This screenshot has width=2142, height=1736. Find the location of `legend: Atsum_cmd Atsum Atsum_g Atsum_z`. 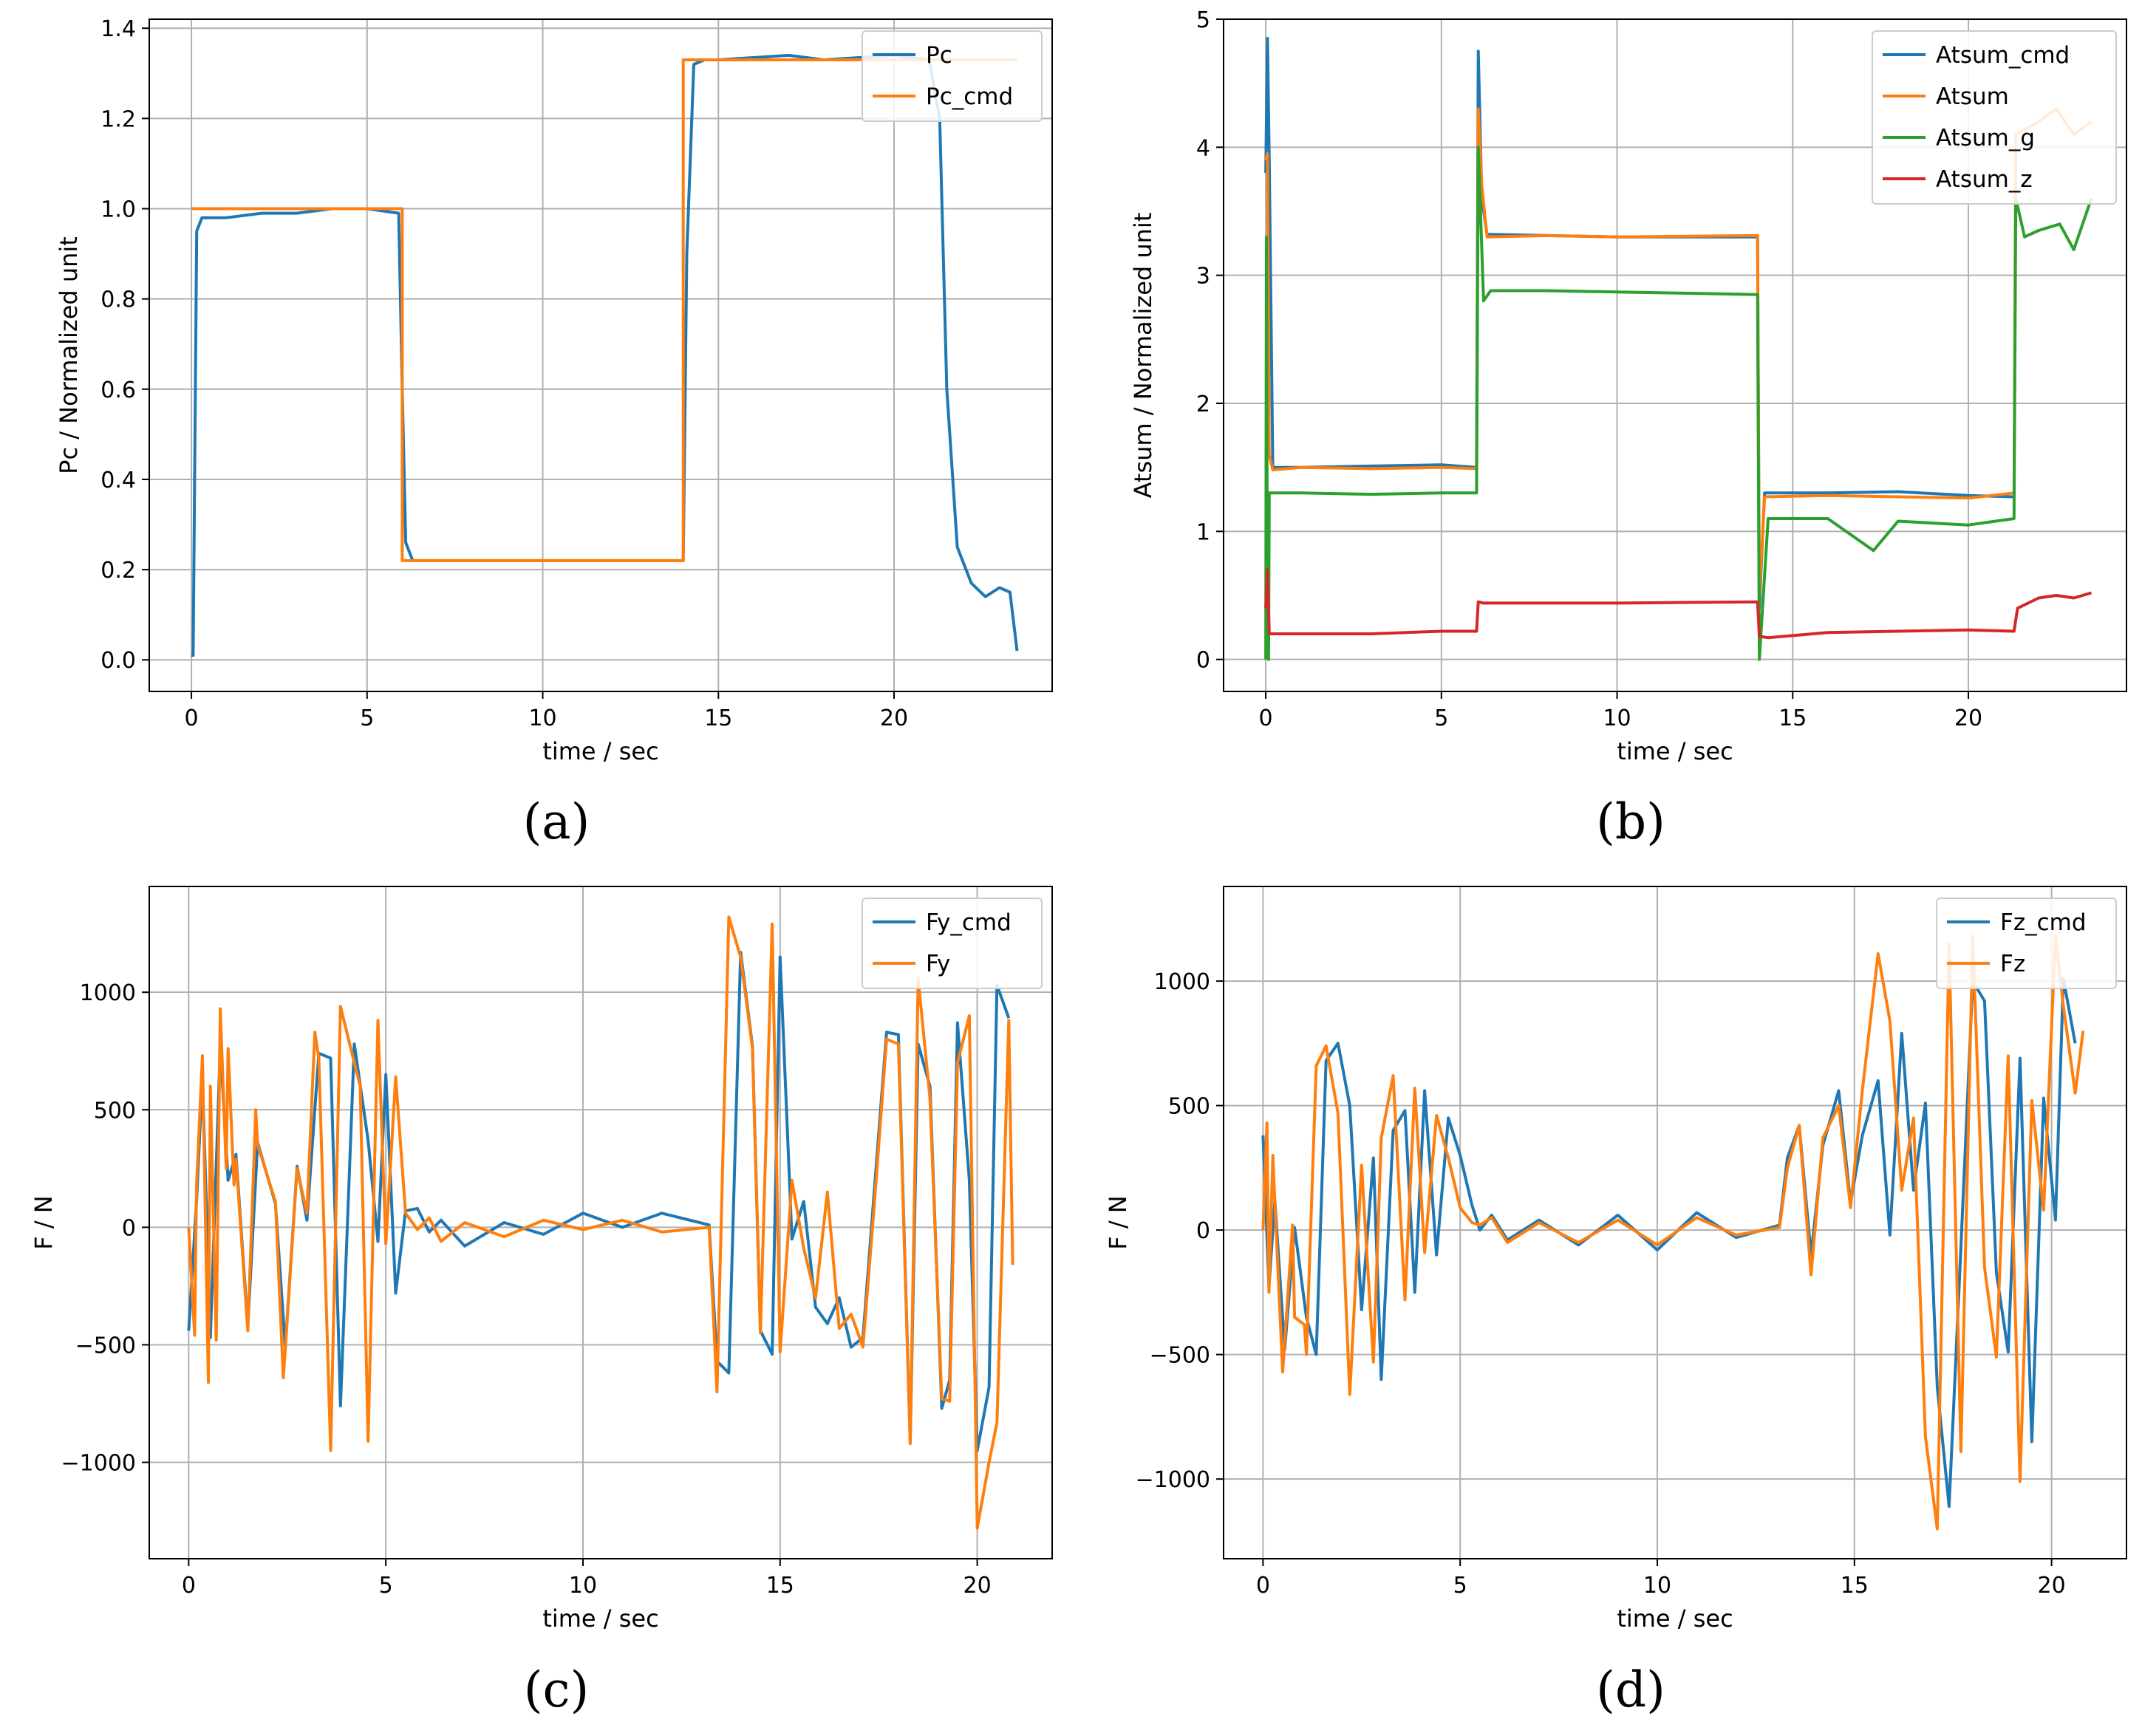

legend: Atsum_cmd Atsum Atsum_g Atsum_z is located at coordinates (1994, 117).